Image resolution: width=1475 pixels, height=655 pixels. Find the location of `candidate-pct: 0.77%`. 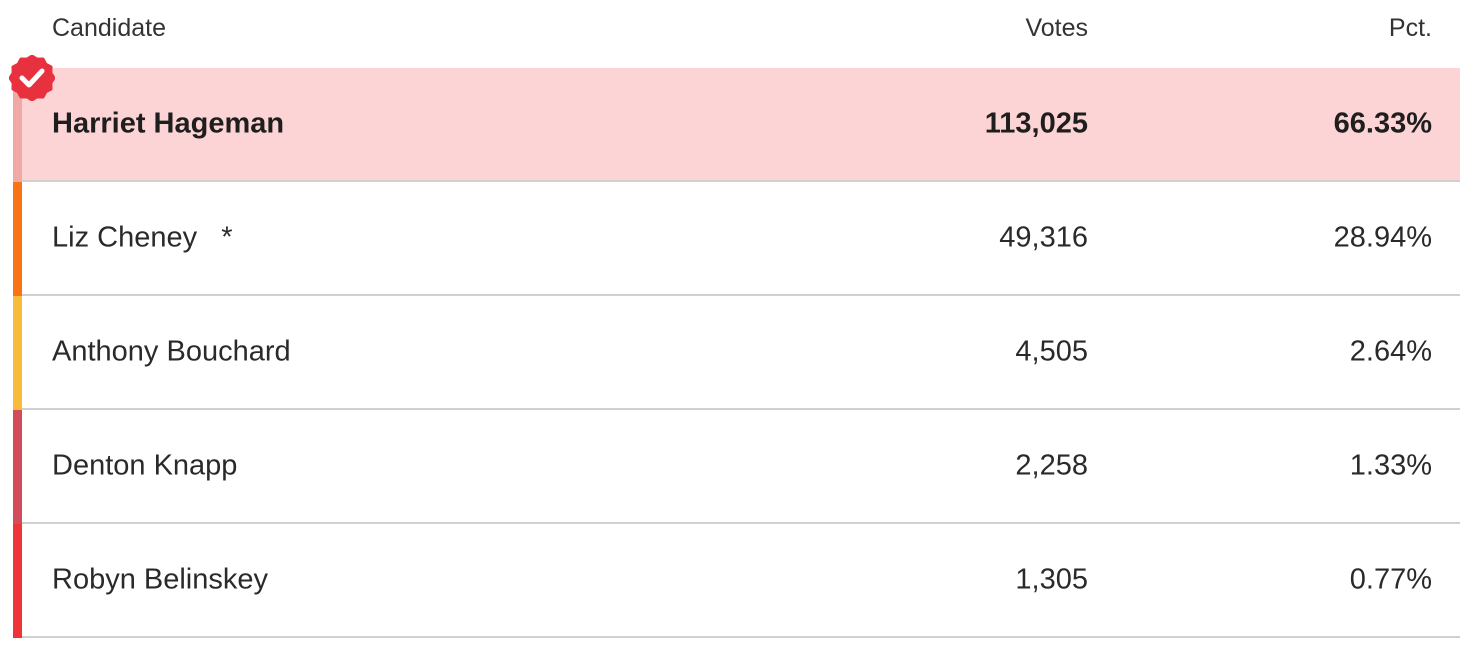

candidate-pct: 0.77% is located at coordinates (1390, 579).